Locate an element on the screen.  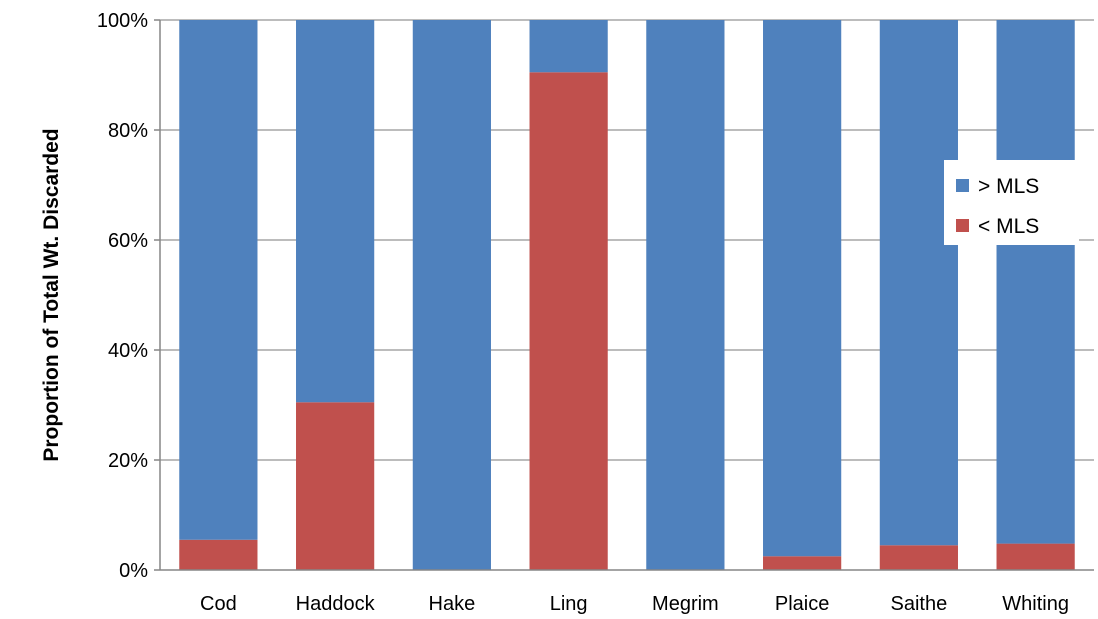
y-tick-label: 20% is located at coordinates (128, 461).